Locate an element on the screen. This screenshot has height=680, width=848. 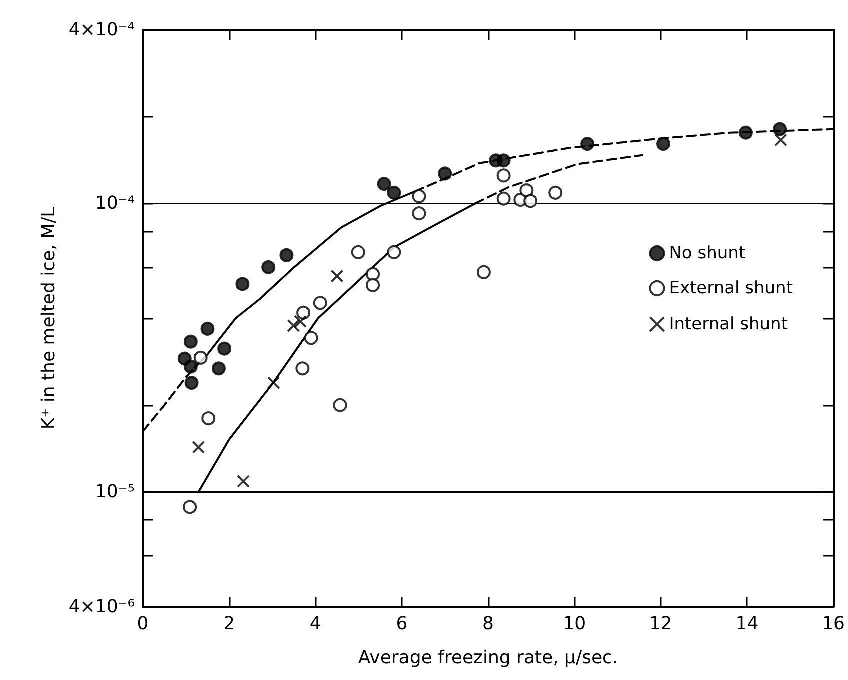
legend-label: External shunt is located at coordinates (731, 288).